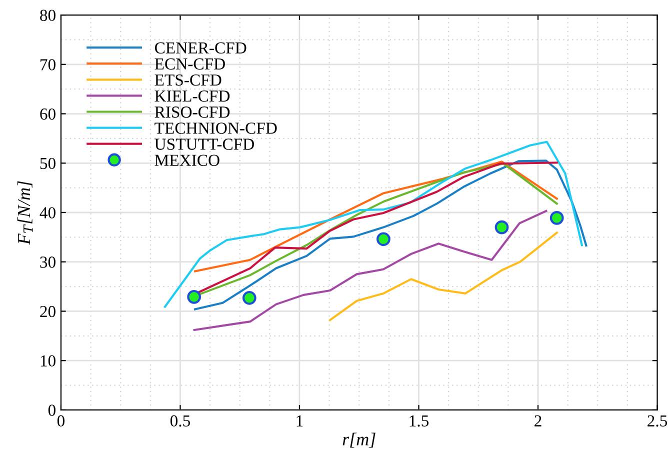 The height and width of the screenshot is (456, 670). Describe the element at coordinates (359, 440) in the screenshot. I see `x-axis-title: r[m]` at that location.